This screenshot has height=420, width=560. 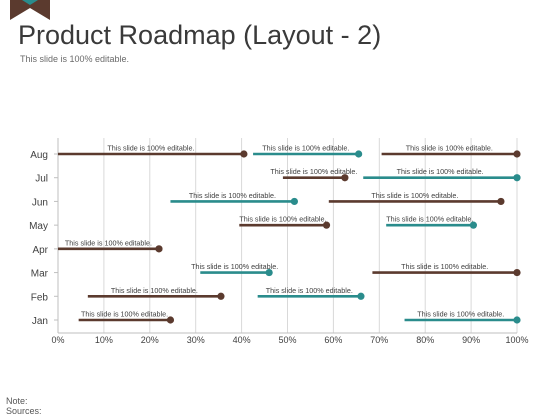 I want to click on category-label: Aug, so click(x=39, y=155).